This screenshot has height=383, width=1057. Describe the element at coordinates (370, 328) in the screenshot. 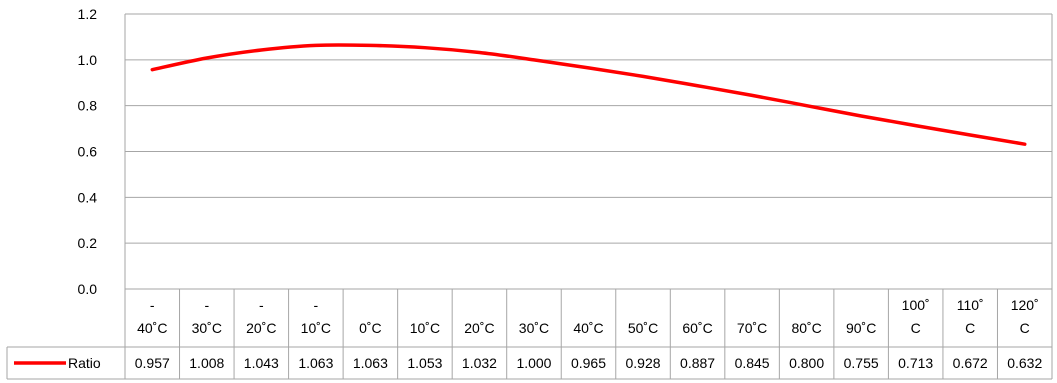

I see `x-category-label: 0˚C` at that location.